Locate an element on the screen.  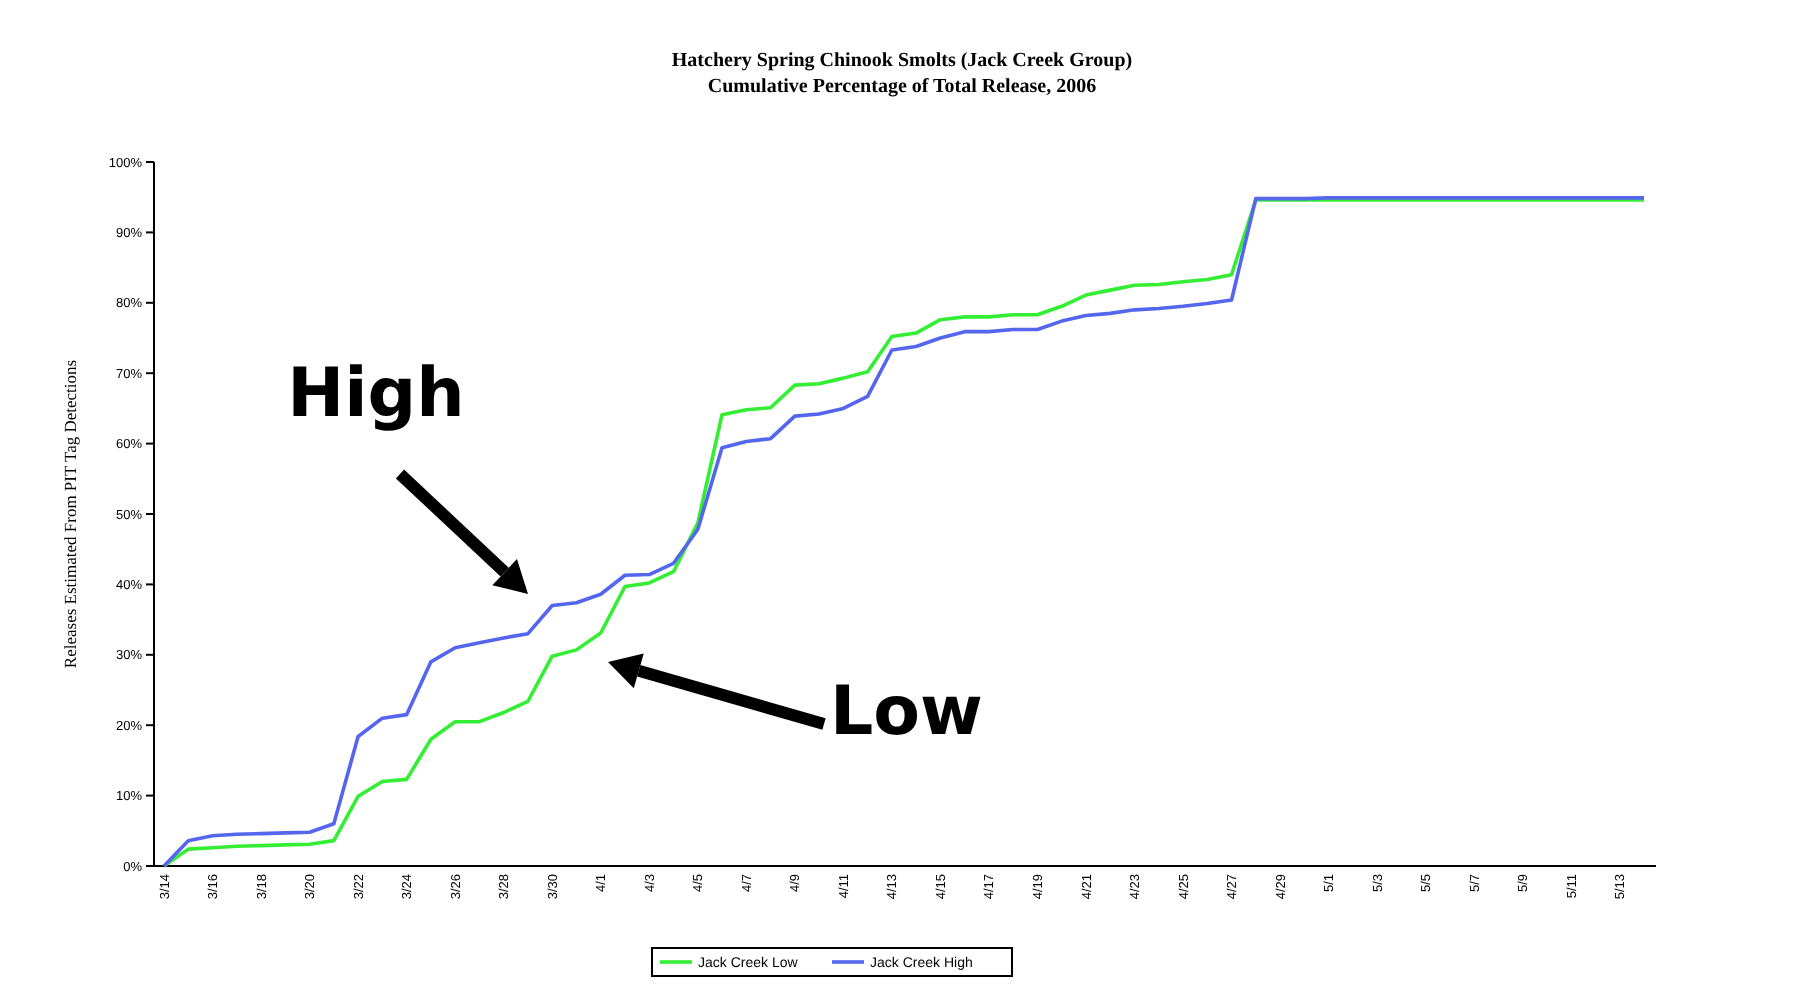
annotation: Low is located at coordinates (906, 712).